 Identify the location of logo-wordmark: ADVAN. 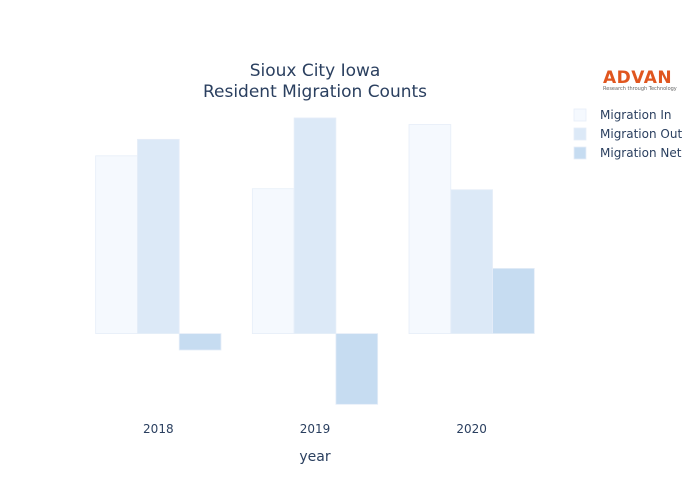
(637, 78).